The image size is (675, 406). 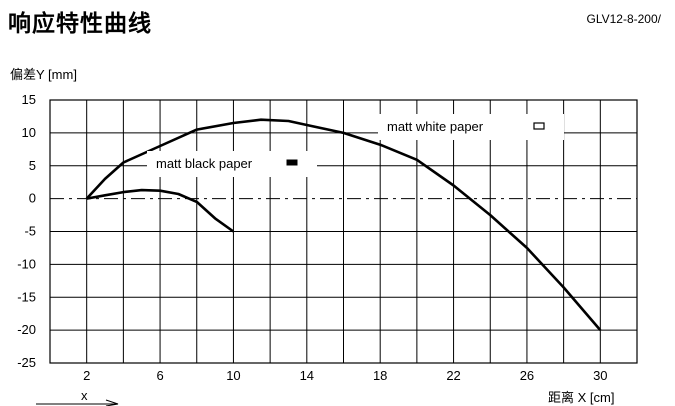 I want to click on x-tick-label: 2, so click(x=86, y=375).